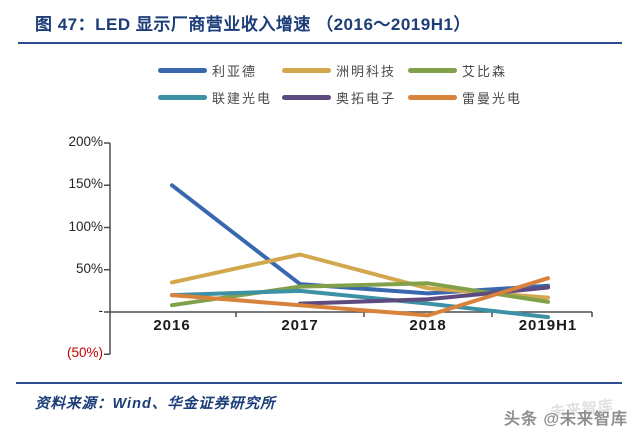 The image size is (640, 435). I want to click on source-note: 资料来源：Wind、华金证券研究所, so click(155, 404).